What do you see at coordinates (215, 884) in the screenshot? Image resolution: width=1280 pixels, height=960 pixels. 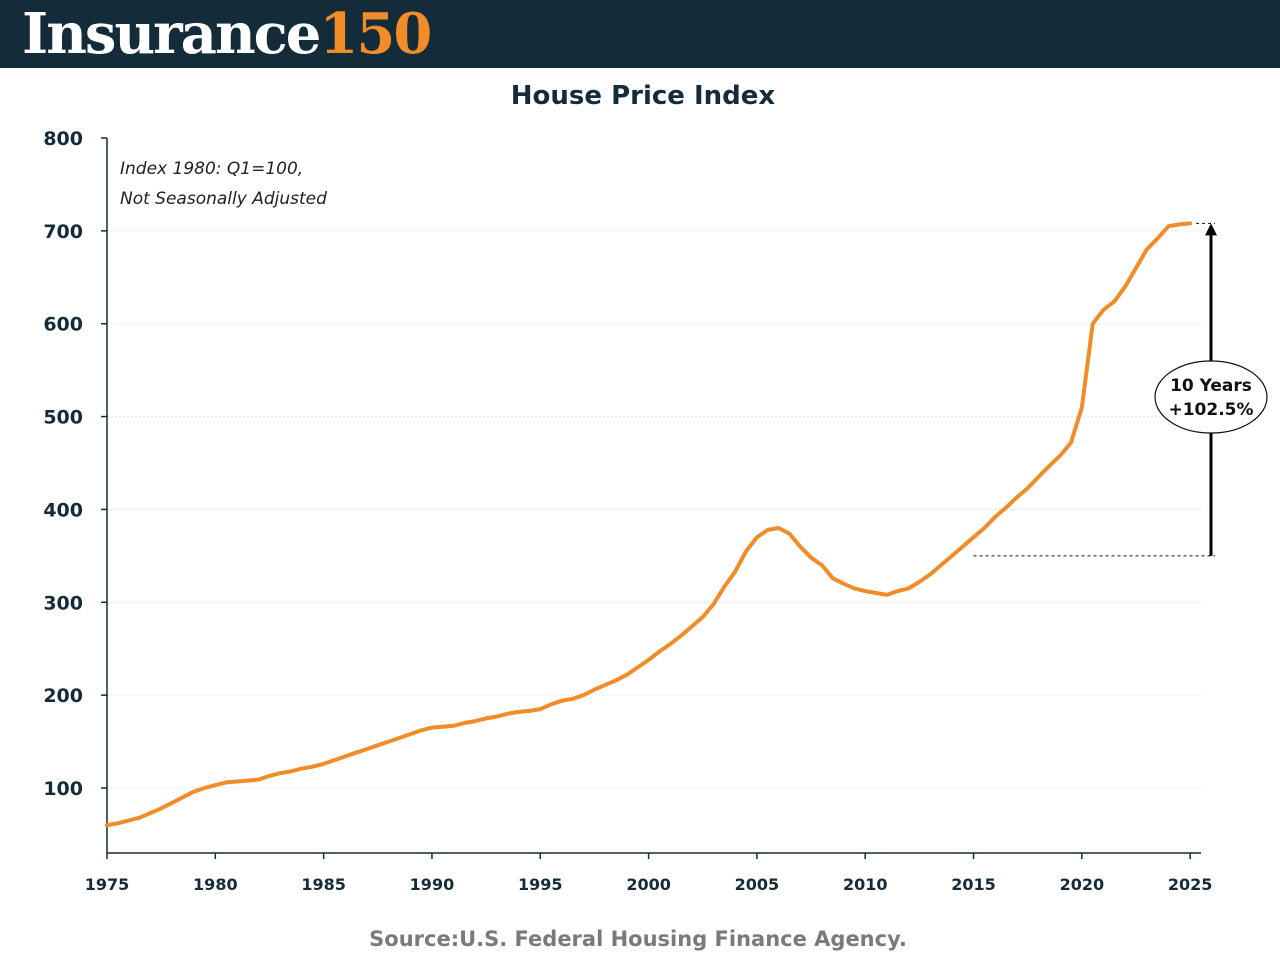 I see `x-tick-label: 1980` at bounding box center [215, 884].